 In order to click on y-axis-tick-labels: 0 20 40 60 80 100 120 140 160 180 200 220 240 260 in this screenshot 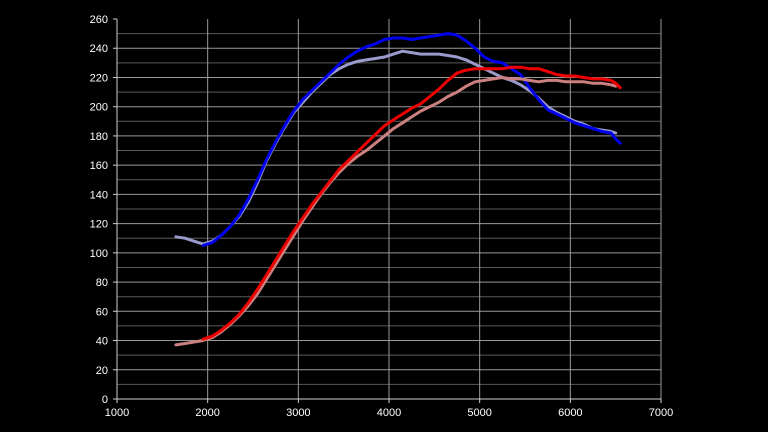, I will do `click(99, 210)`.